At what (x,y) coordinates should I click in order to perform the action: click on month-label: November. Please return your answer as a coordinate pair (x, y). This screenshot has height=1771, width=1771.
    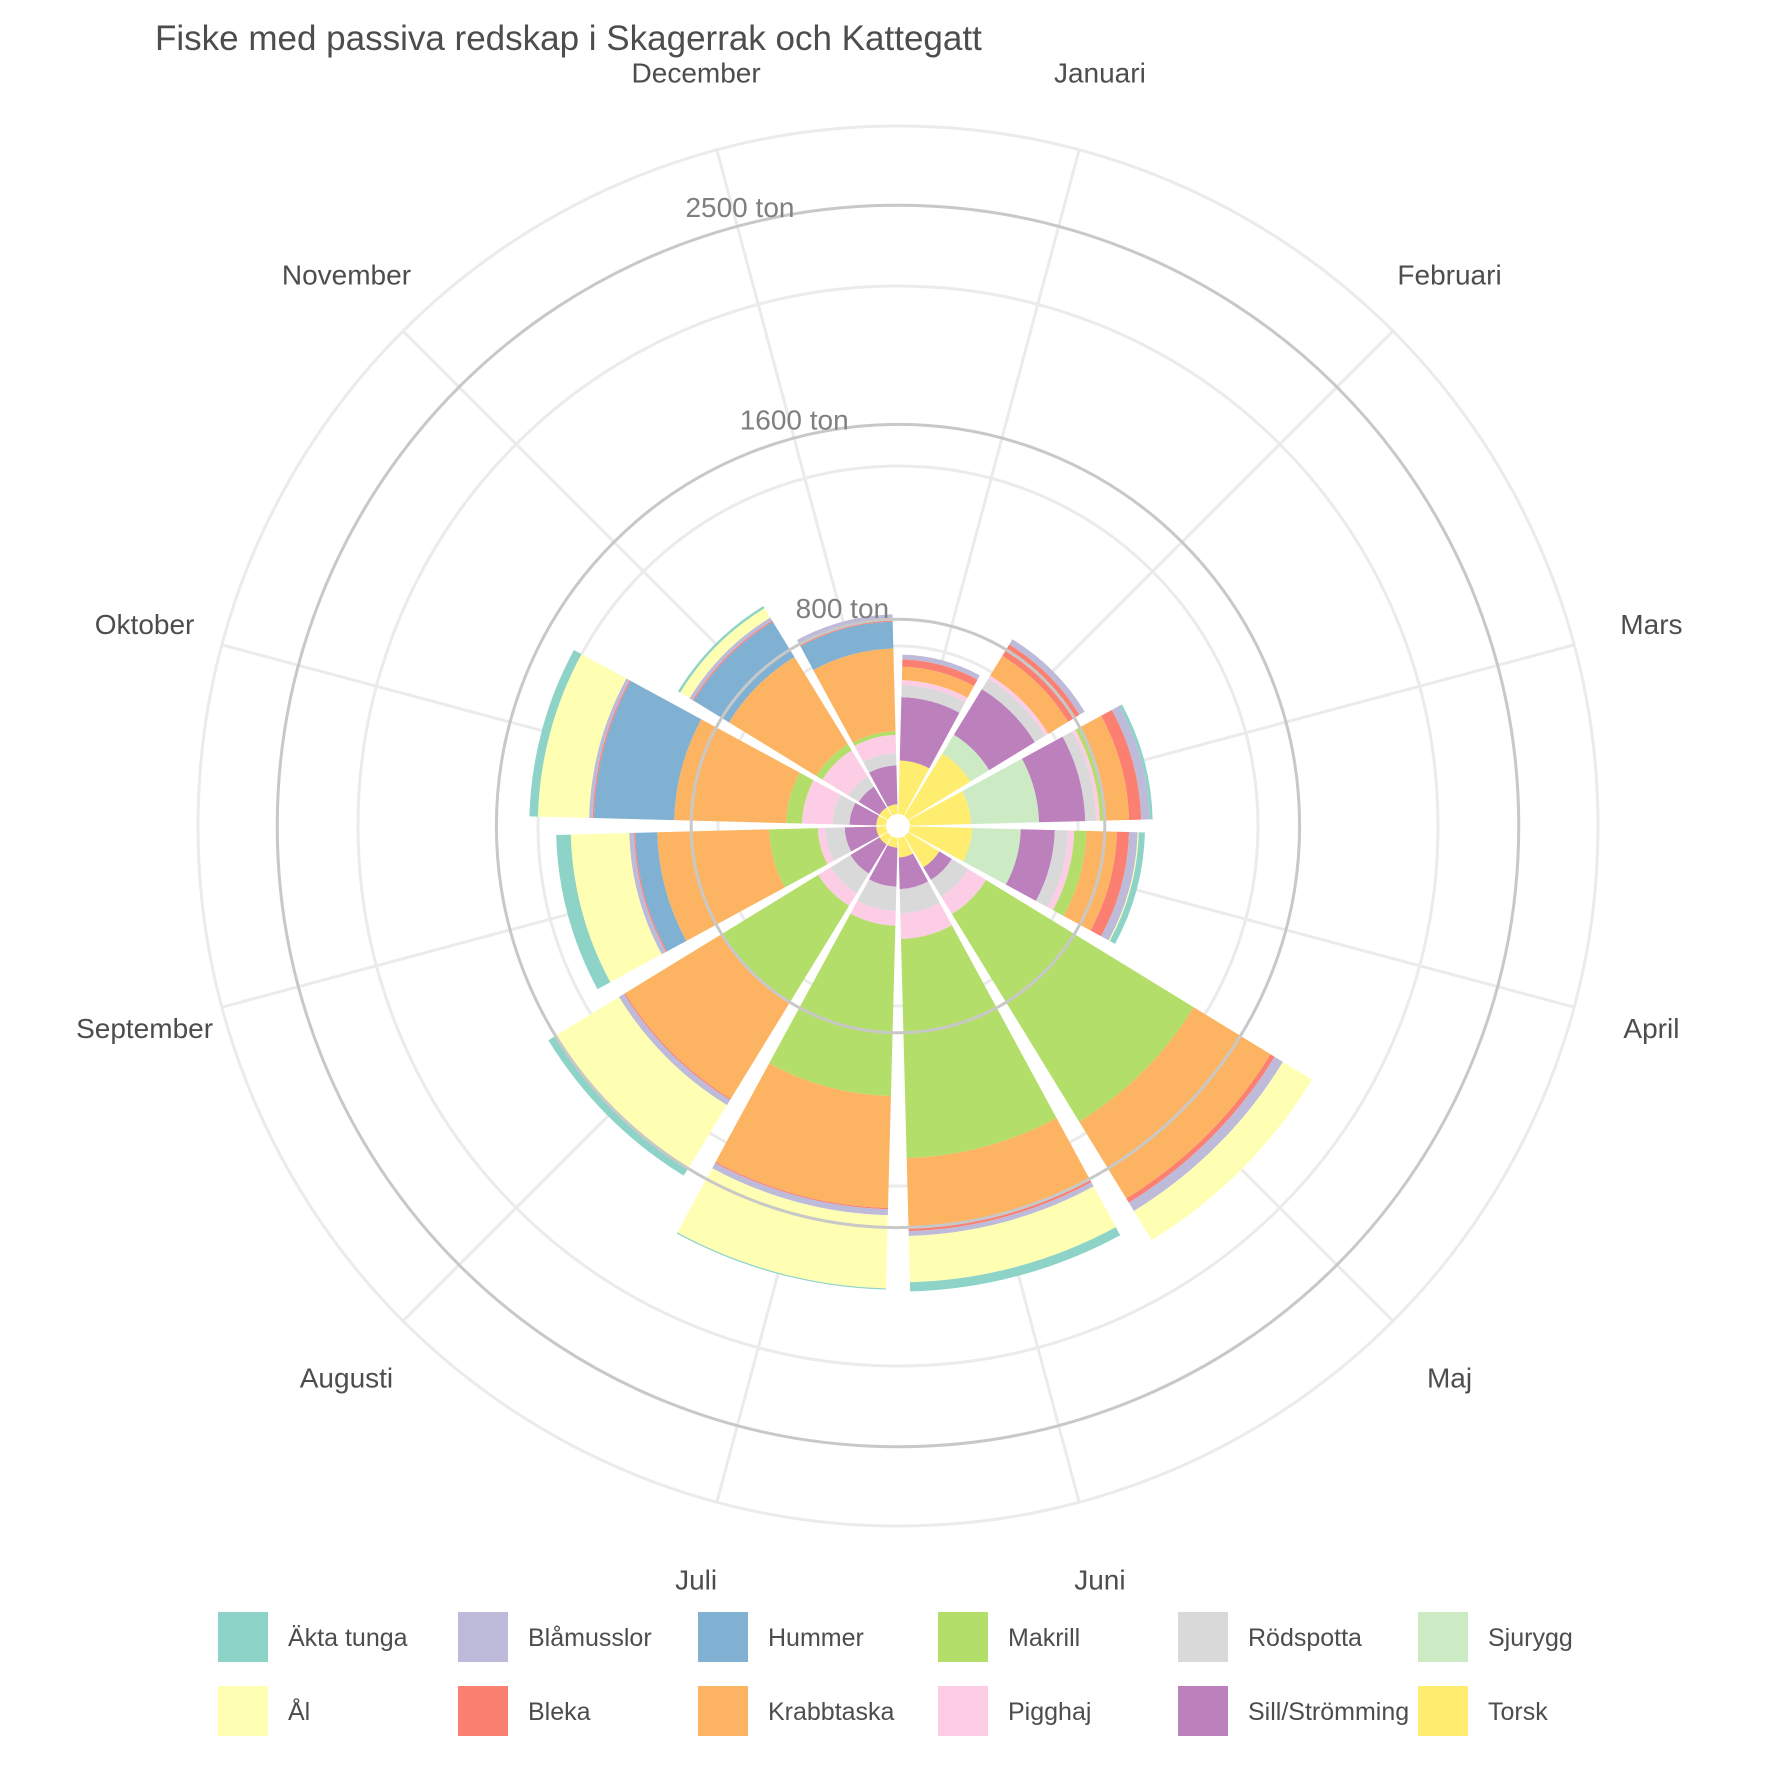
    Looking at the image, I should click on (346, 274).